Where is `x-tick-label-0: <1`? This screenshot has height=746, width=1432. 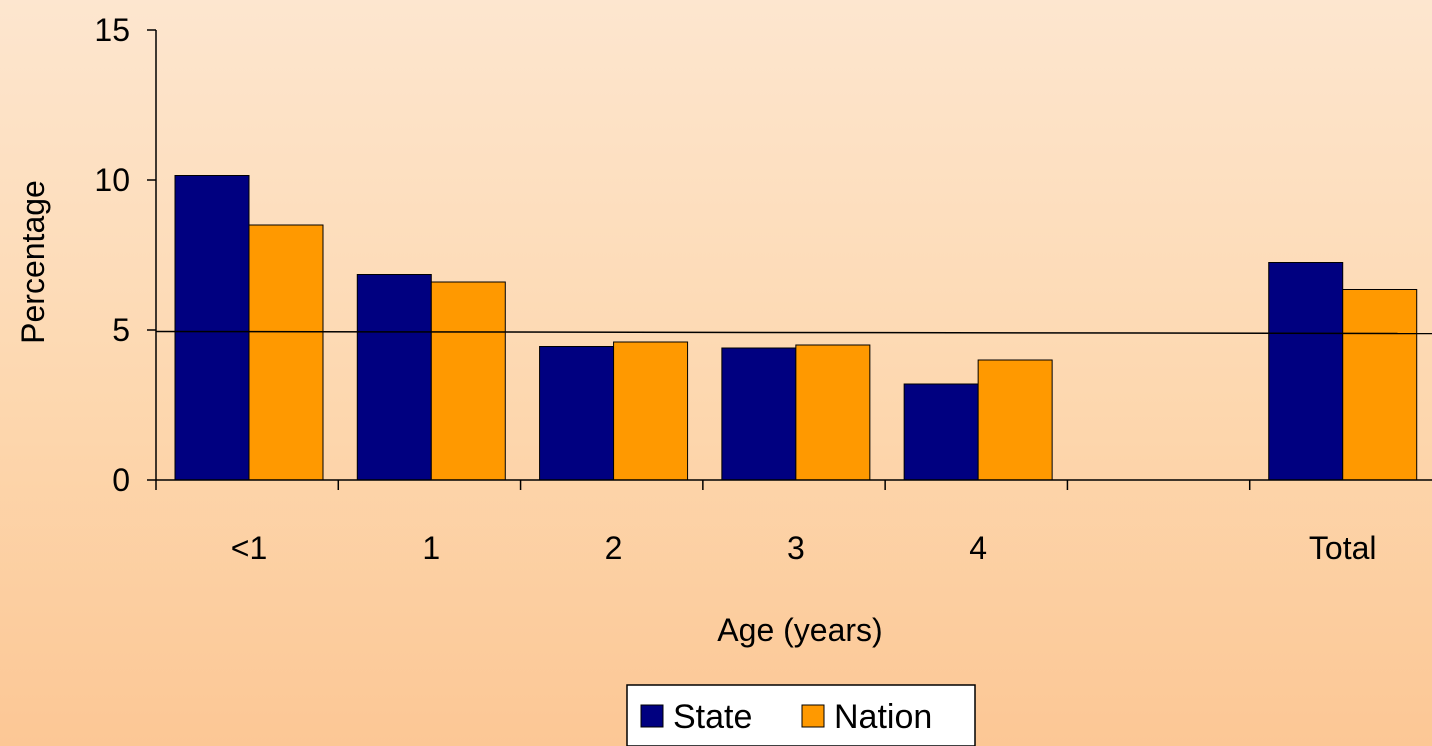 x-tick-label-0: <1 is located at coordinates (249, 548).